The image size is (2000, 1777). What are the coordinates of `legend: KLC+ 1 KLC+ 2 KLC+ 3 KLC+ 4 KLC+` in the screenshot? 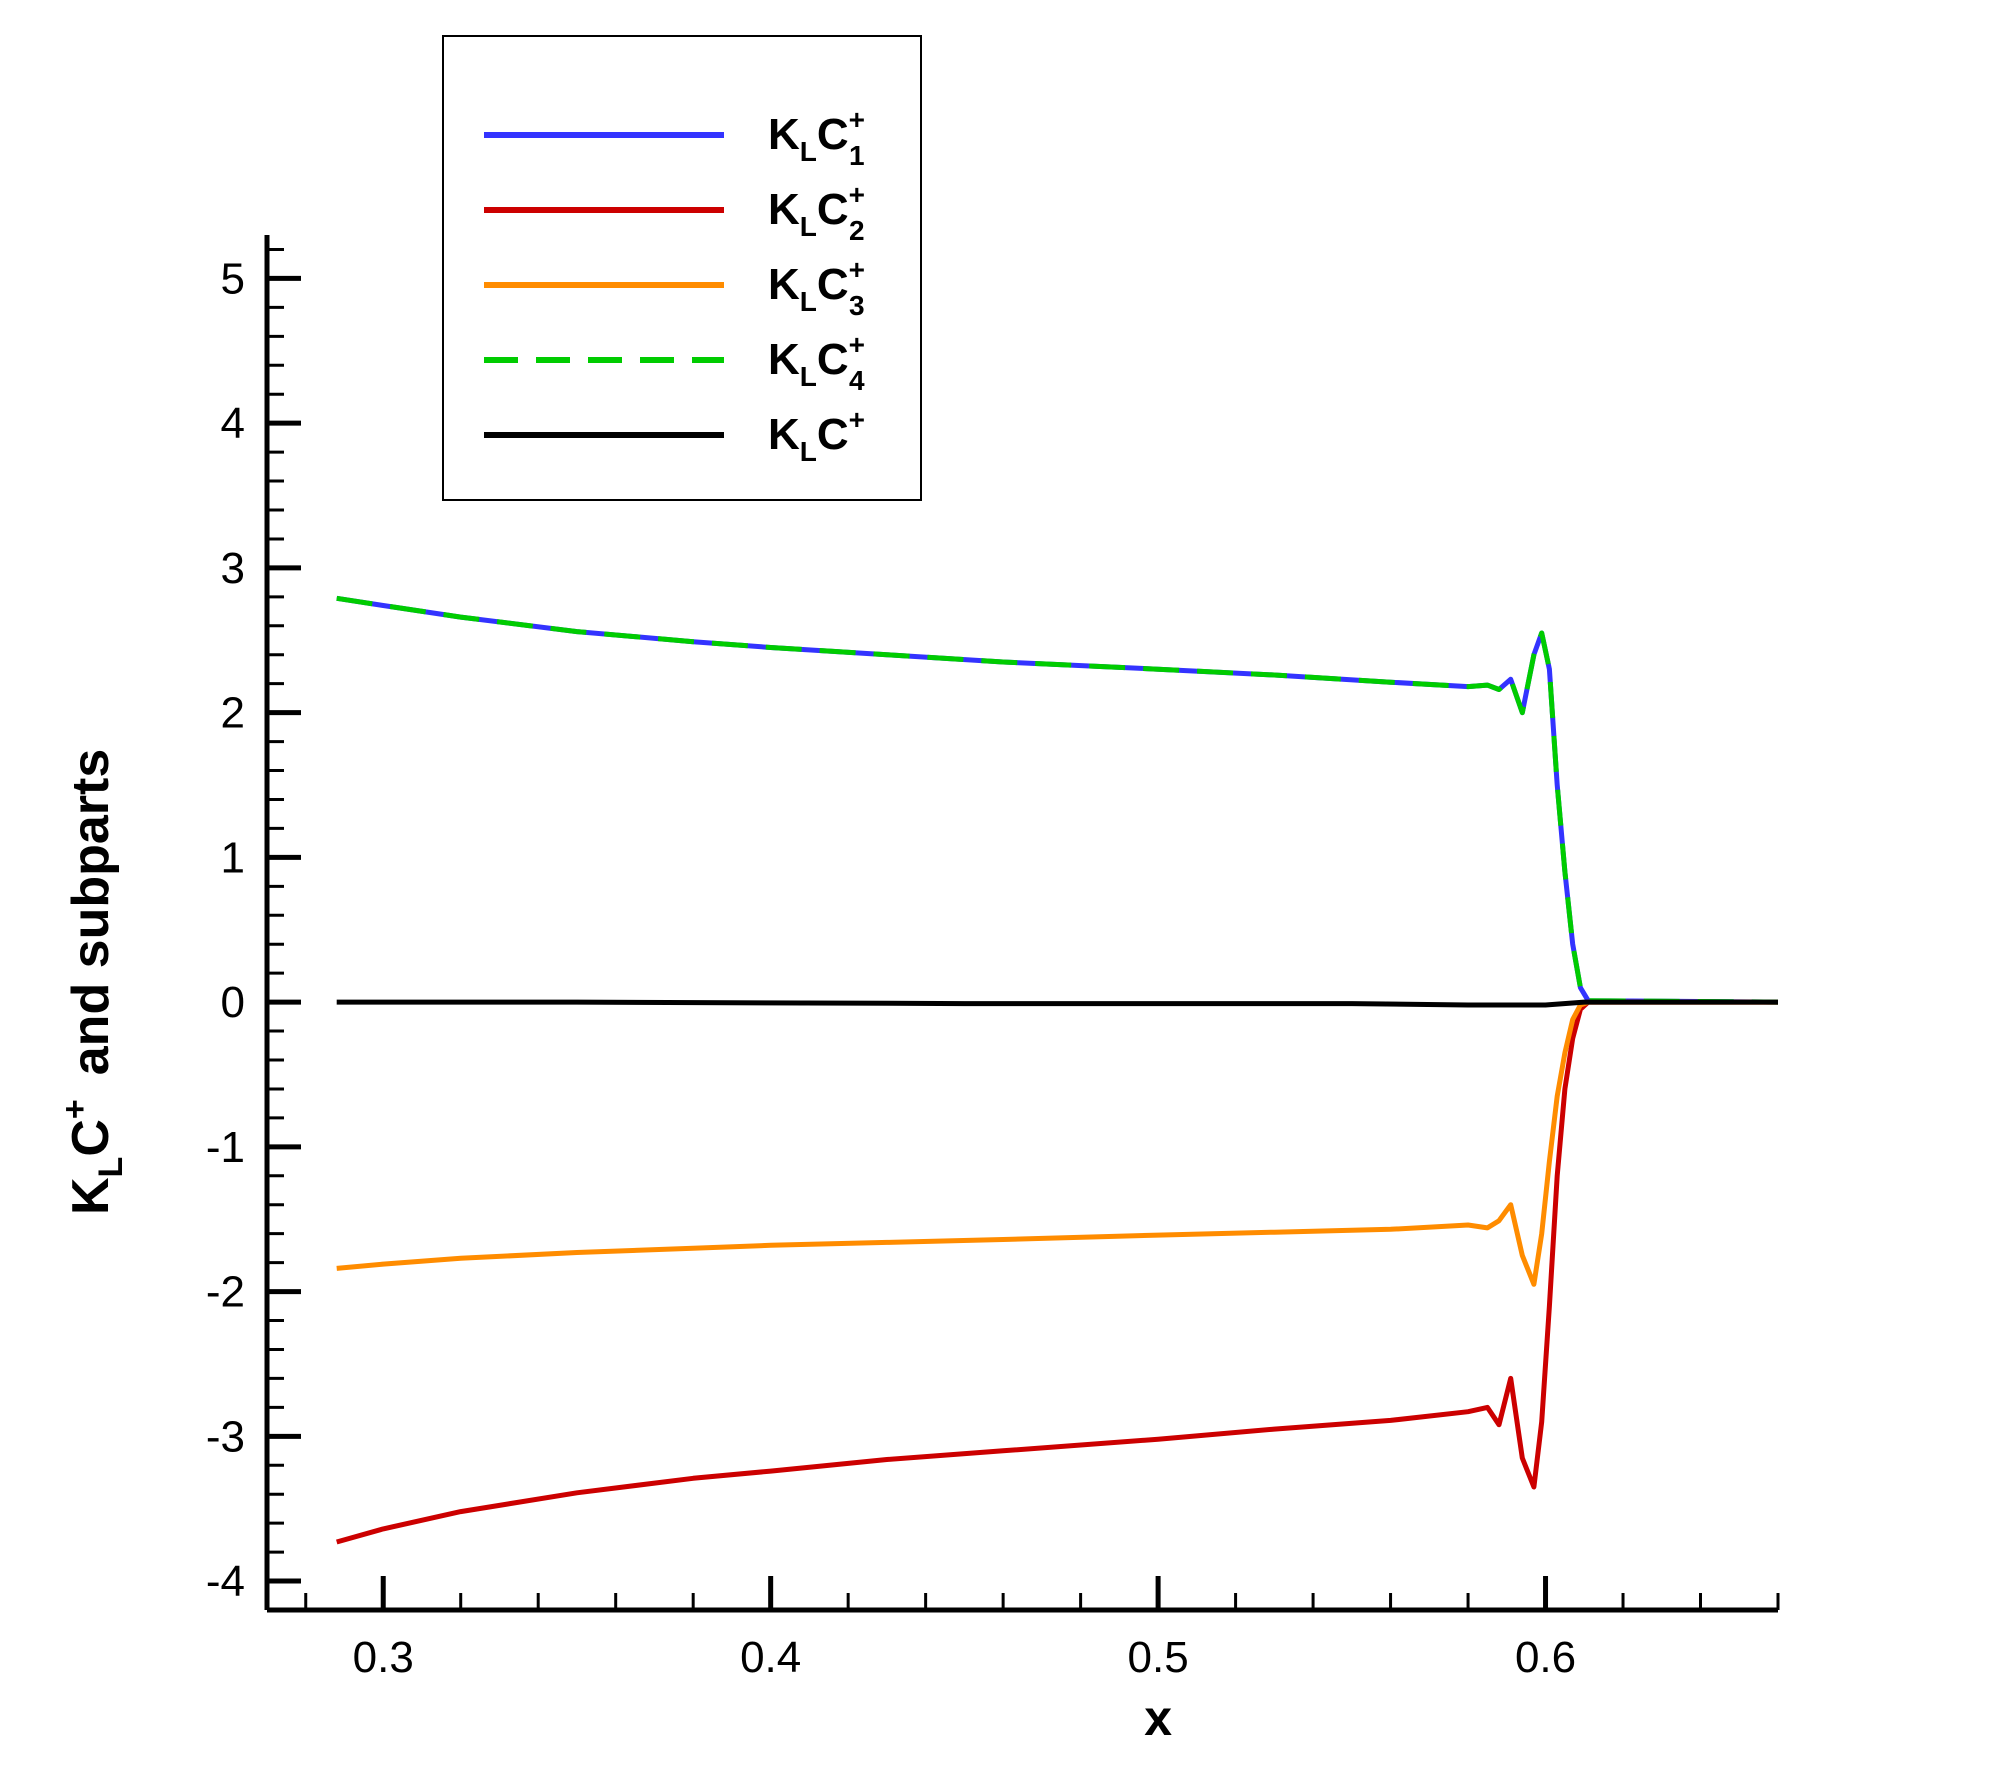 It's located at (682, 268).